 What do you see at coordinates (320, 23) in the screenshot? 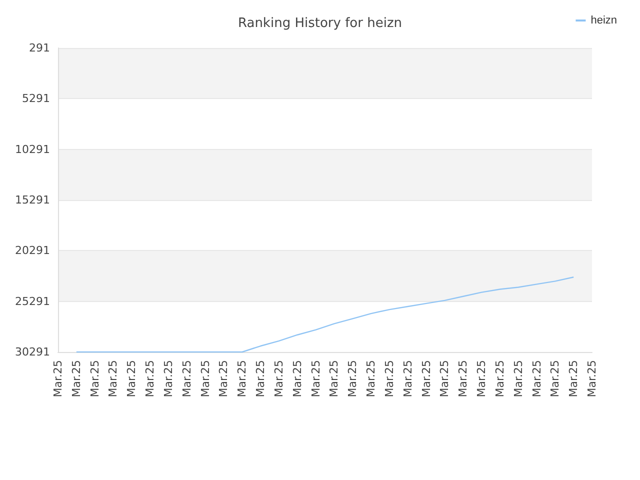
I see `chart-title: Ranking History for heizn` at bounding box center [320, 23].